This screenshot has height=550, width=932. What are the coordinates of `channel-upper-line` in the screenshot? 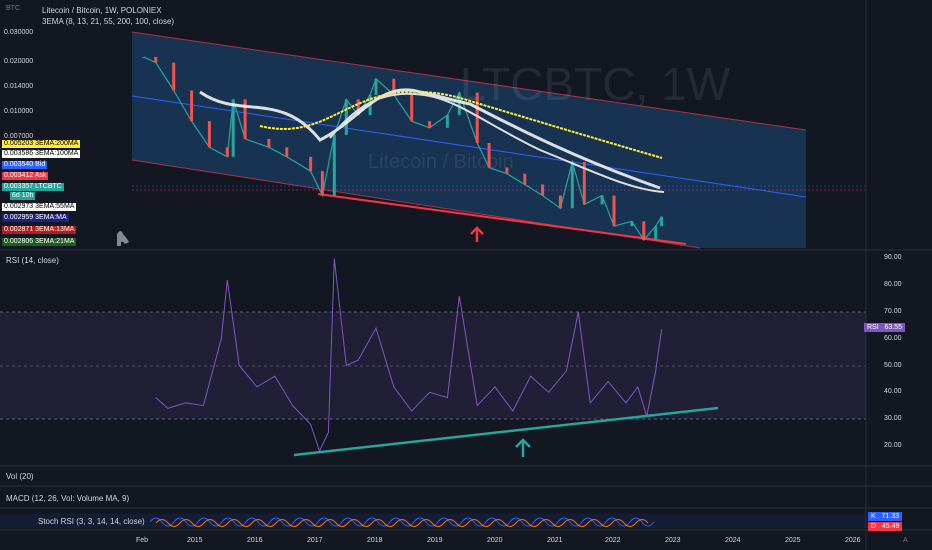 It's located at (469, 81).